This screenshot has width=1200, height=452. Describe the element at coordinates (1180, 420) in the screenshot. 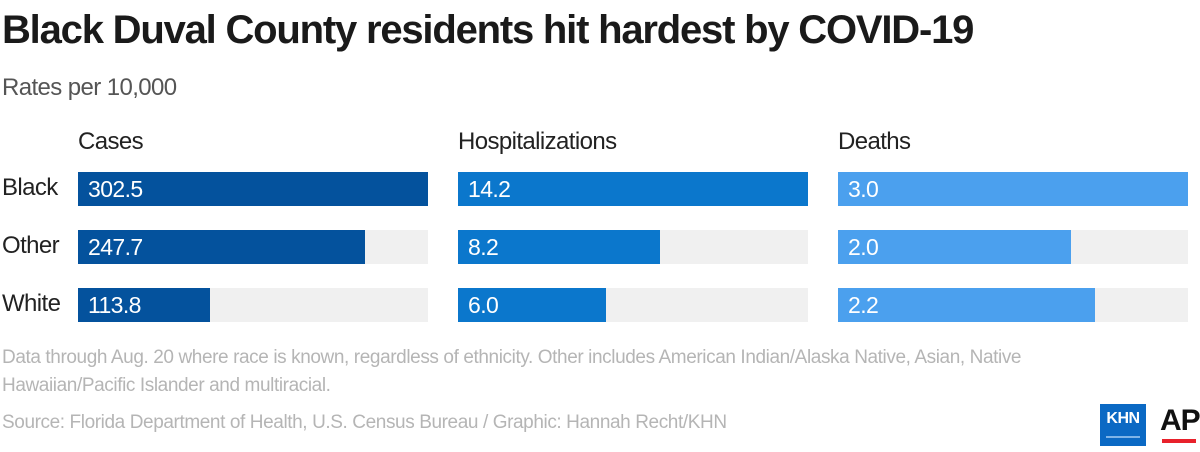

I see `ap-logo-text: AP` at that location.